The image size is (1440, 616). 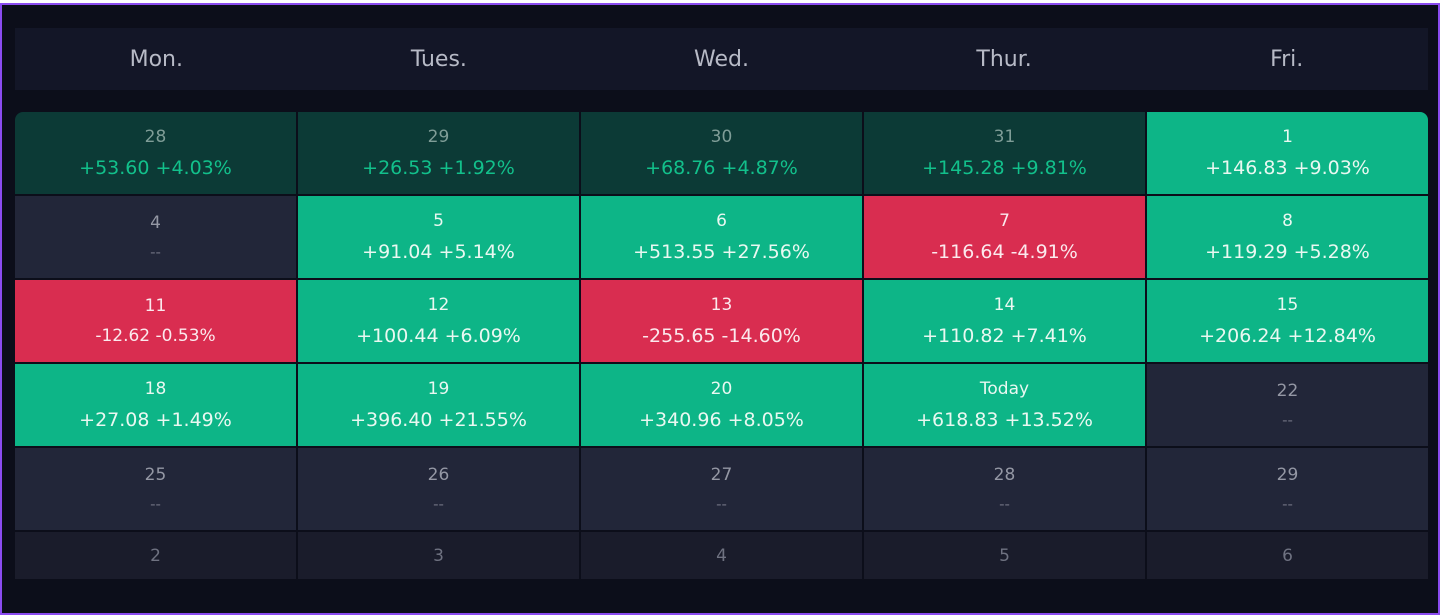 What do you see at coordinates (155, 475) in the screenshot?
I see `day-number: 25` at bounding box center [155, 475].